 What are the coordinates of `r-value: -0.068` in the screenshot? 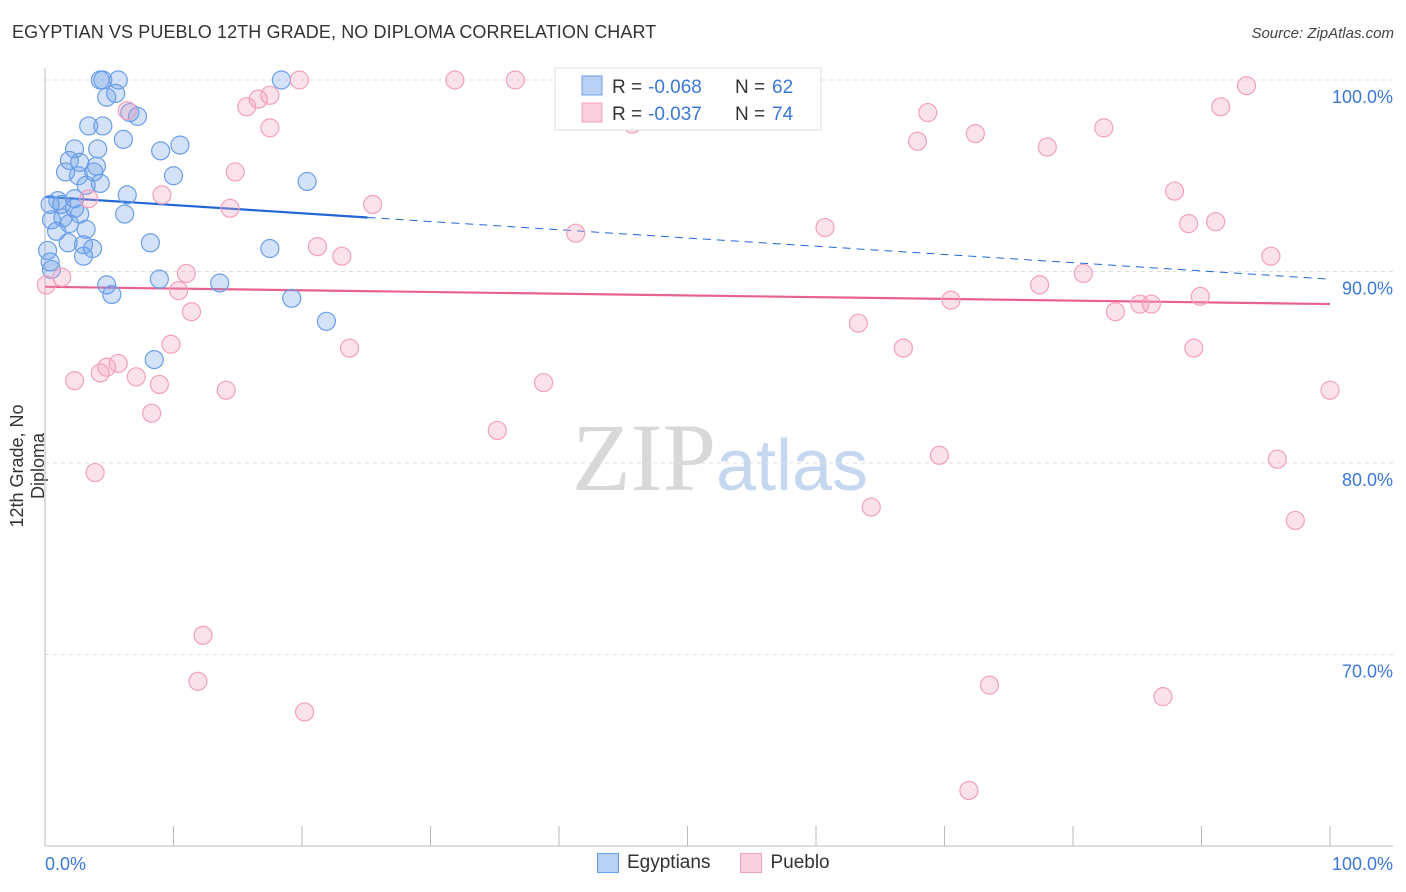 It's located at (675, 87).